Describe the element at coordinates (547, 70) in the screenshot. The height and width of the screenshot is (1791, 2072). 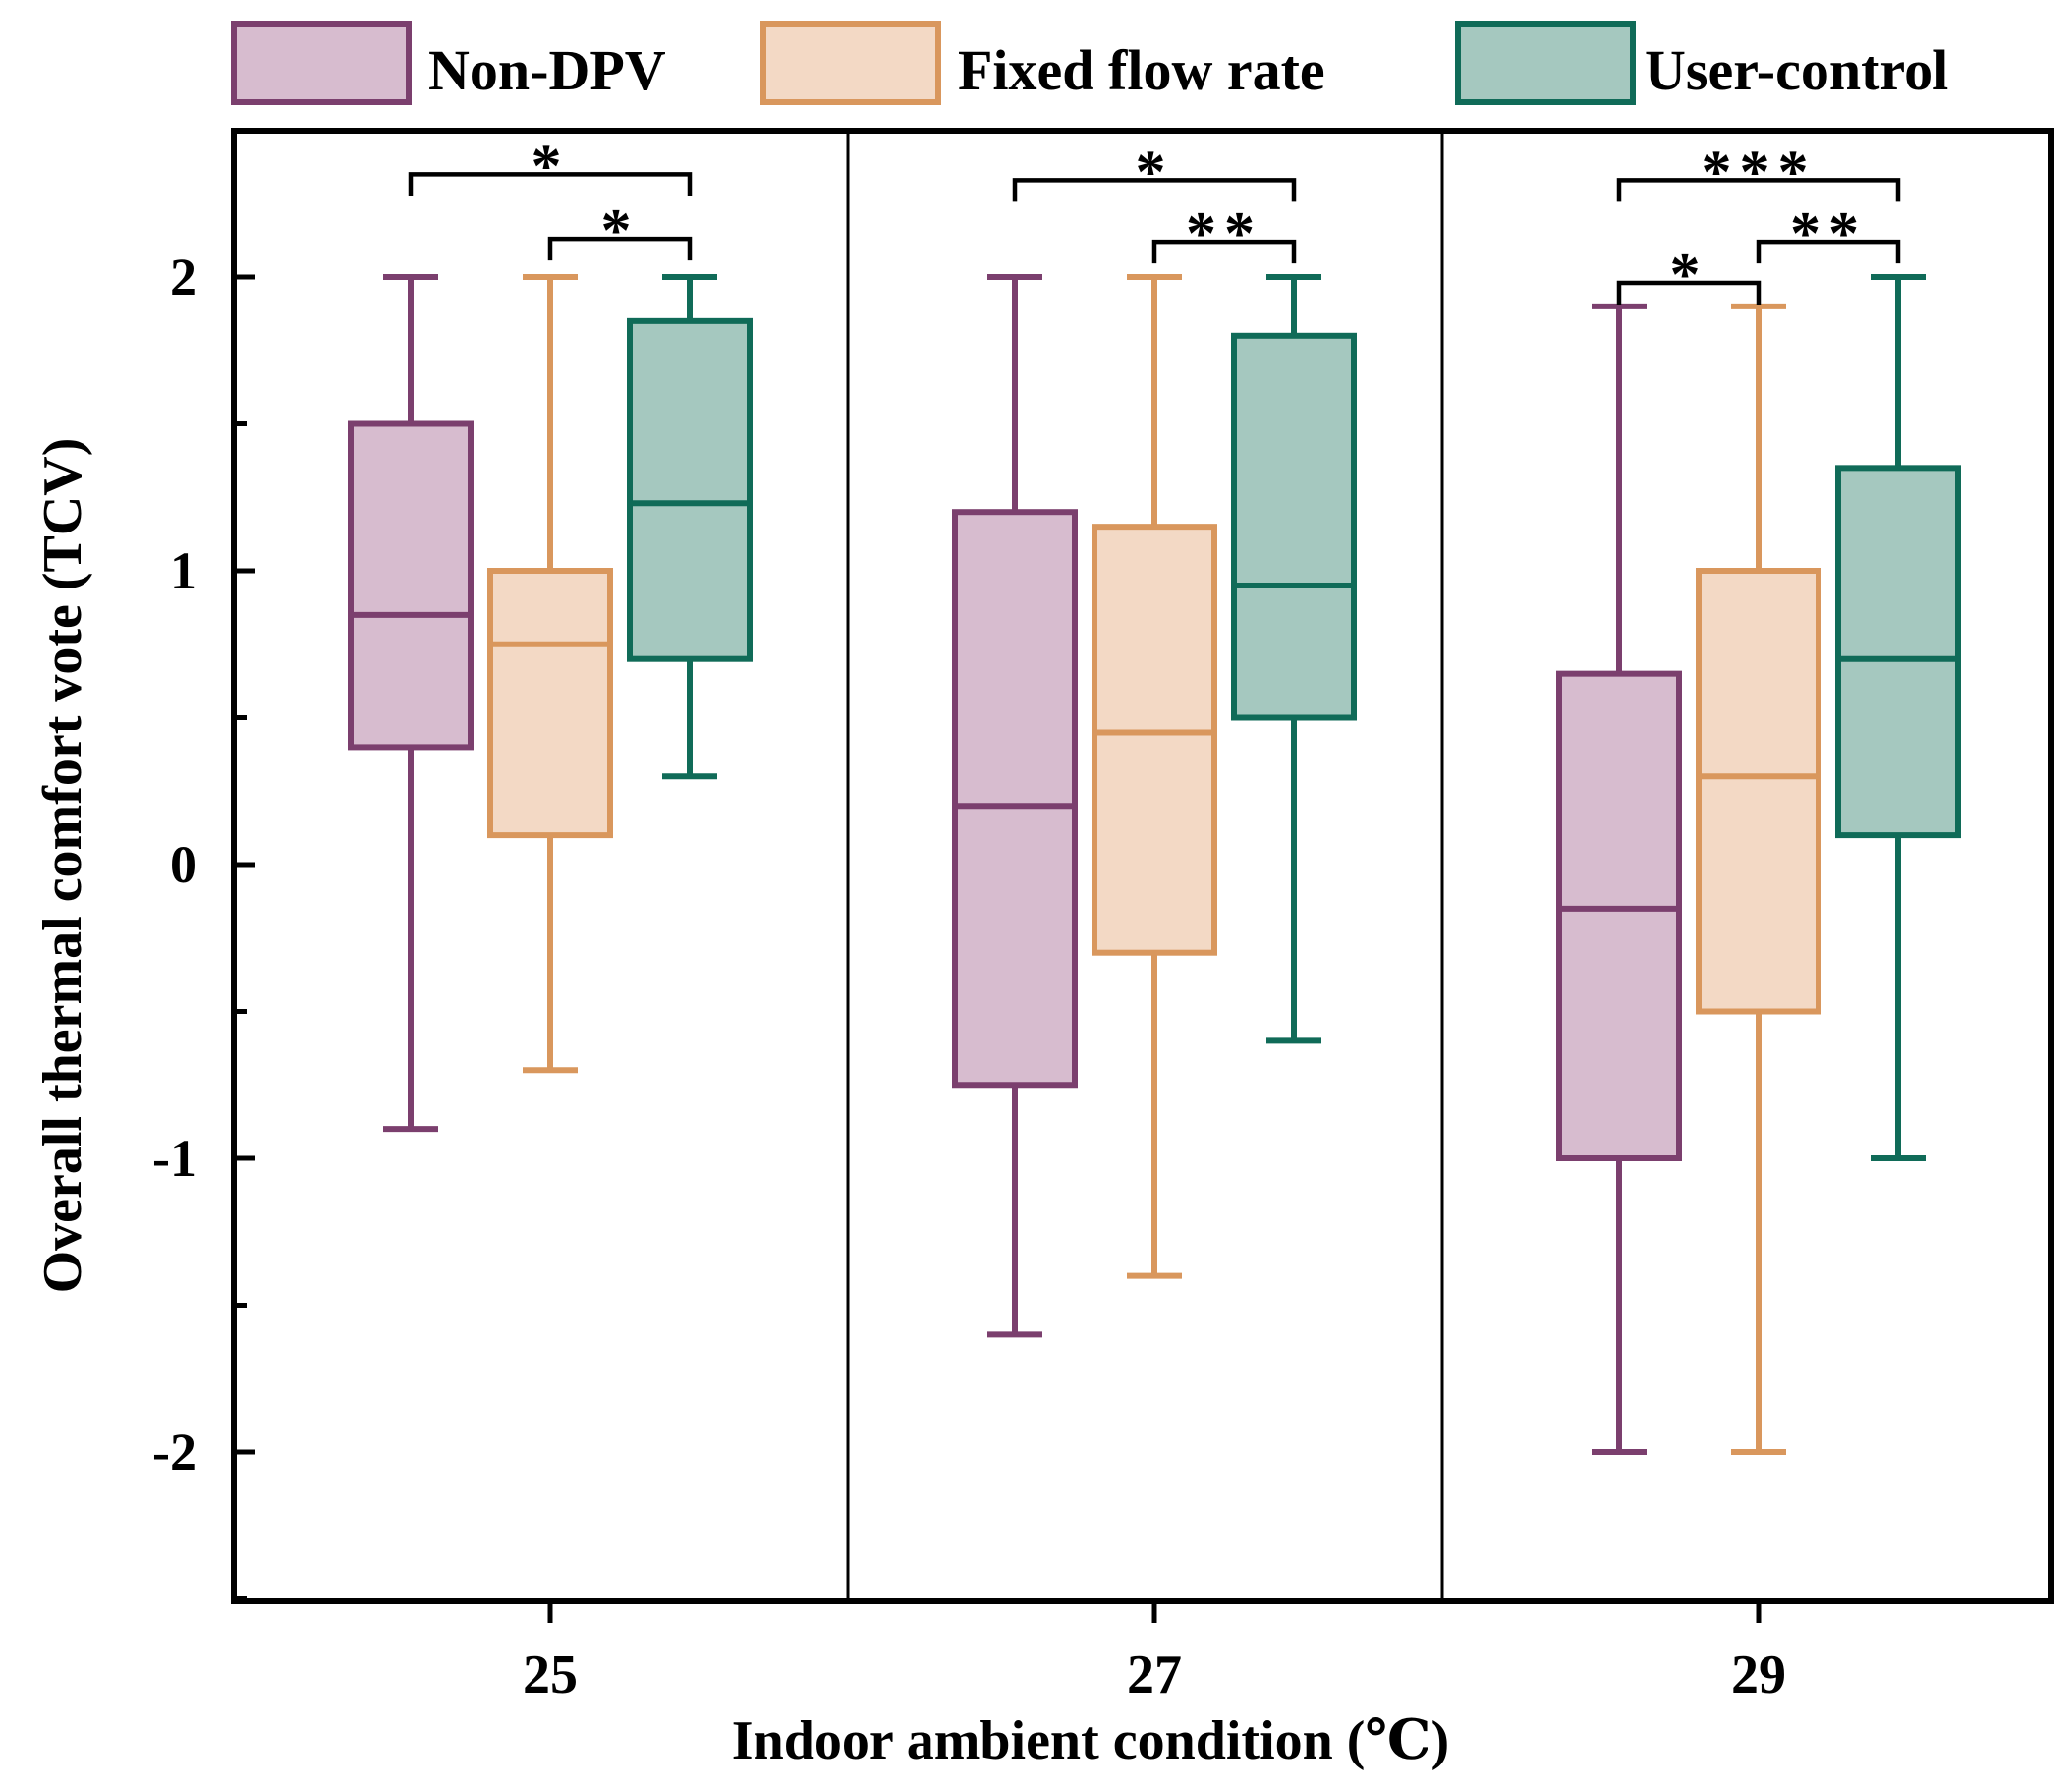
I see `legend-label: Non-DPV` at that location.